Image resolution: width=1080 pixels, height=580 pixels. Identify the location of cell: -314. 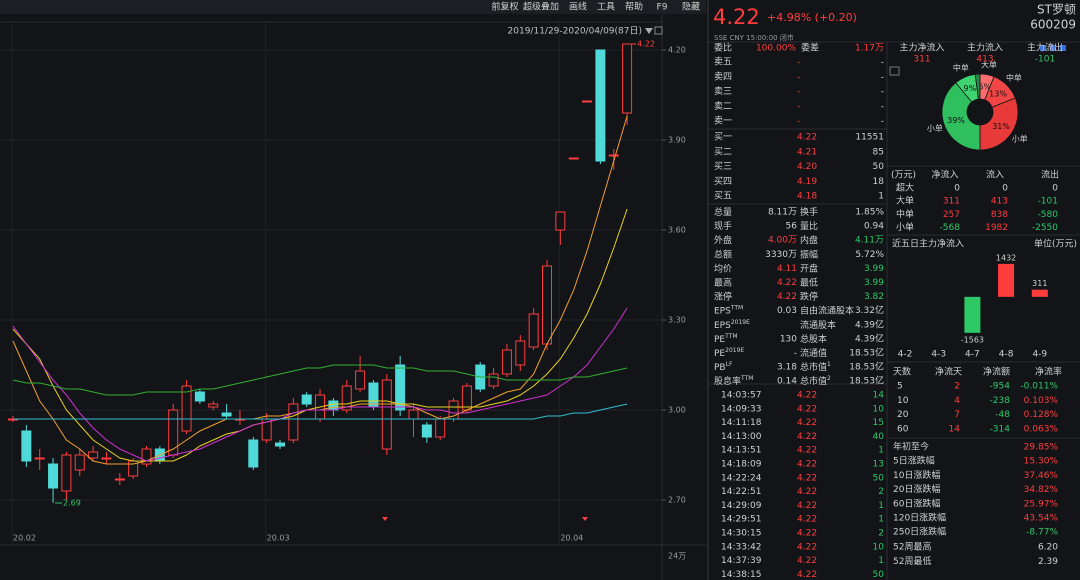
(1000, 429).